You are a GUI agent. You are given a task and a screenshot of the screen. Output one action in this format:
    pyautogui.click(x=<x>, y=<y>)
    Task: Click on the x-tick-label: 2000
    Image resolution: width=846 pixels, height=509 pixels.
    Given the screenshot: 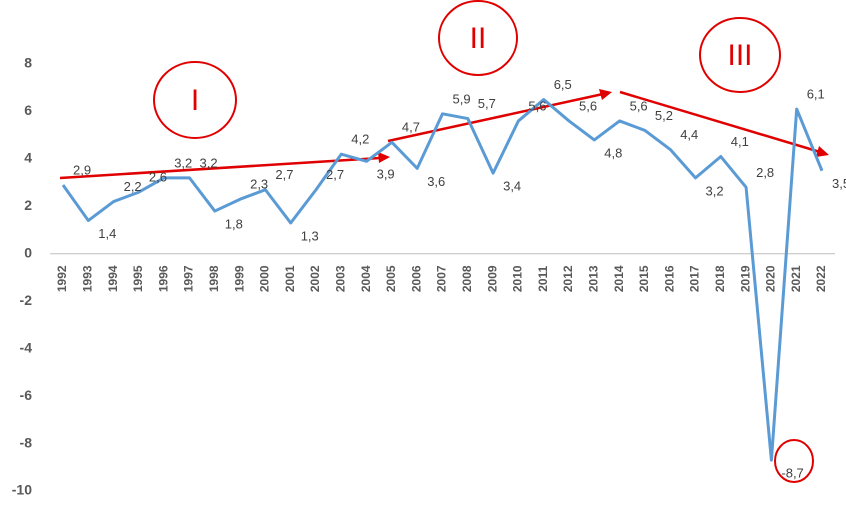 What is the action you would take?
    pyautogui.click(x=265, y=278)
    